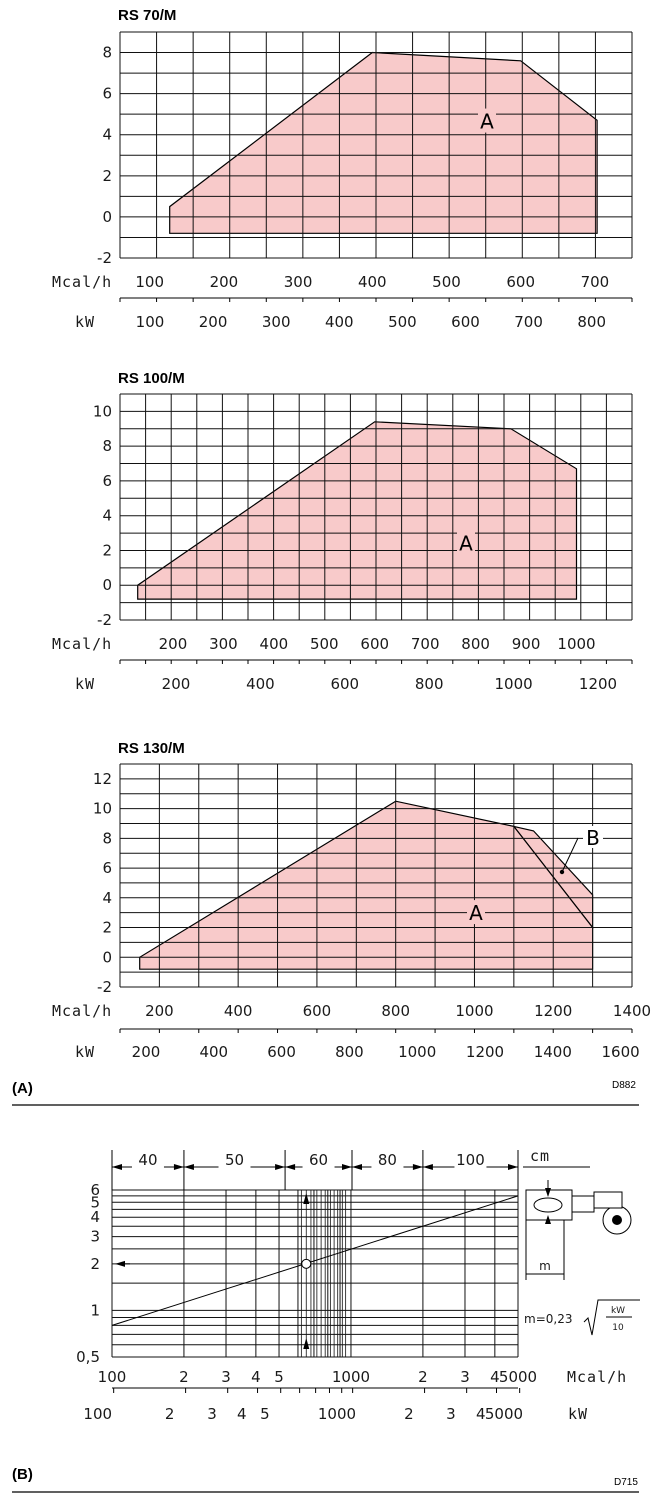  What do you see at coordinates (107, 868) in the screenshot?
I see `chart-2-ytick-label: 6` at bounding box center [107, 868].